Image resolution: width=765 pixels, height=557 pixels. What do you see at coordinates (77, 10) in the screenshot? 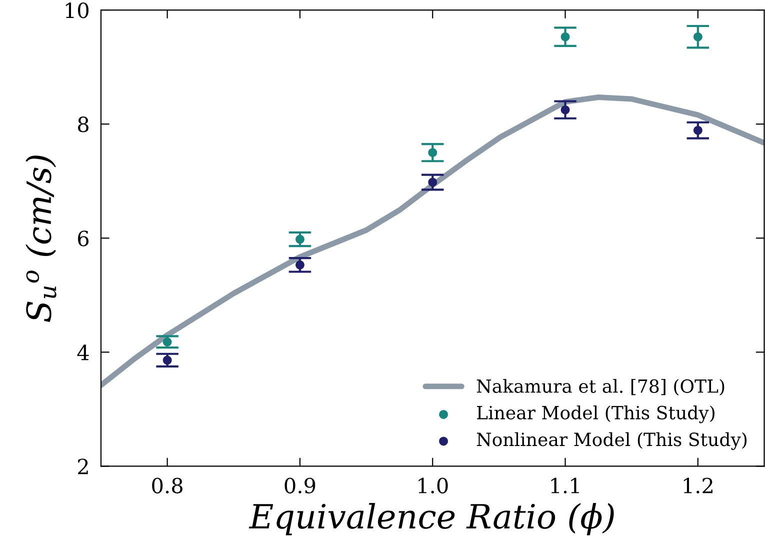
I see `y-tick-label: 10` at bounding box center [77, 10].